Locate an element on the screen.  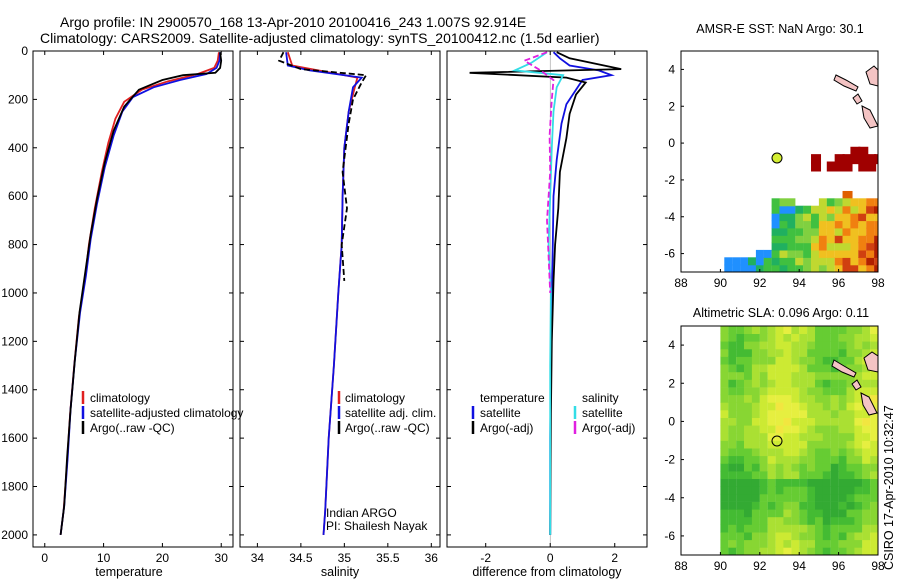
y-tick-label: 400 is located at coordinates (18, 148).